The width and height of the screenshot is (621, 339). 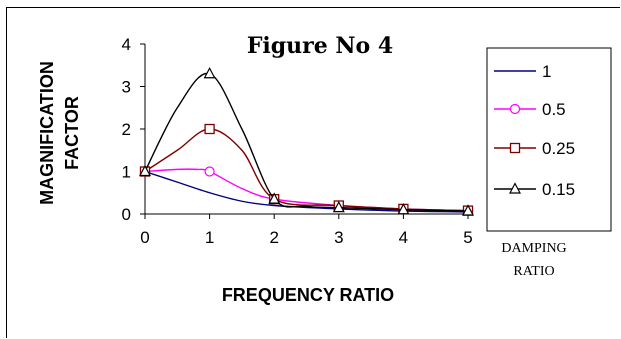 What do you see at coordinates (126, 214) in the screenshot?
I see `y-tick-label: 0` at bounding box center [126, 214].